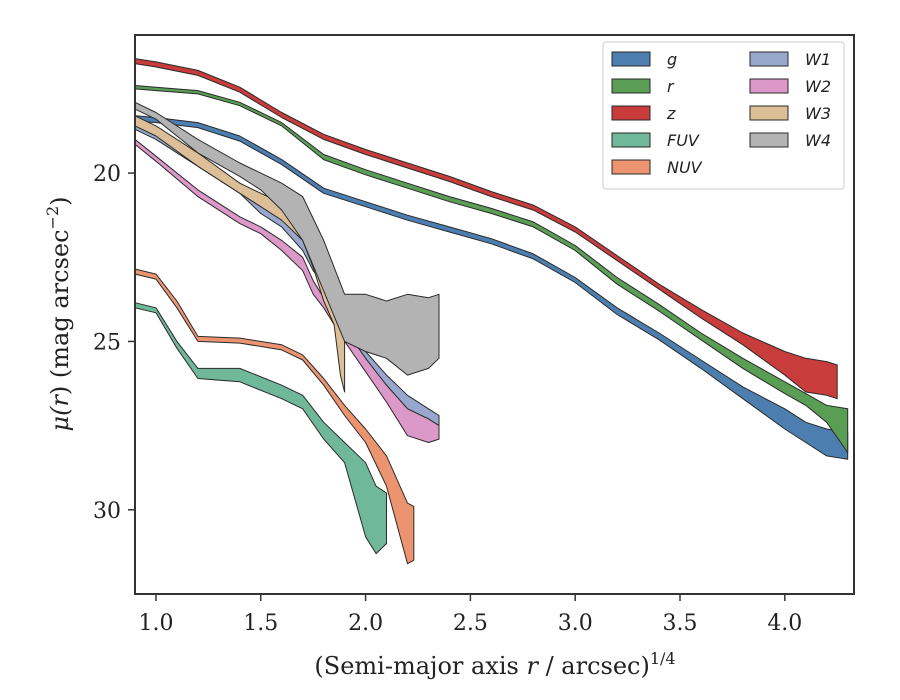  What do you see at coordinates (240, 254) in the screenshot?
I see `series-band-w3` at bounding box center [240, 254].